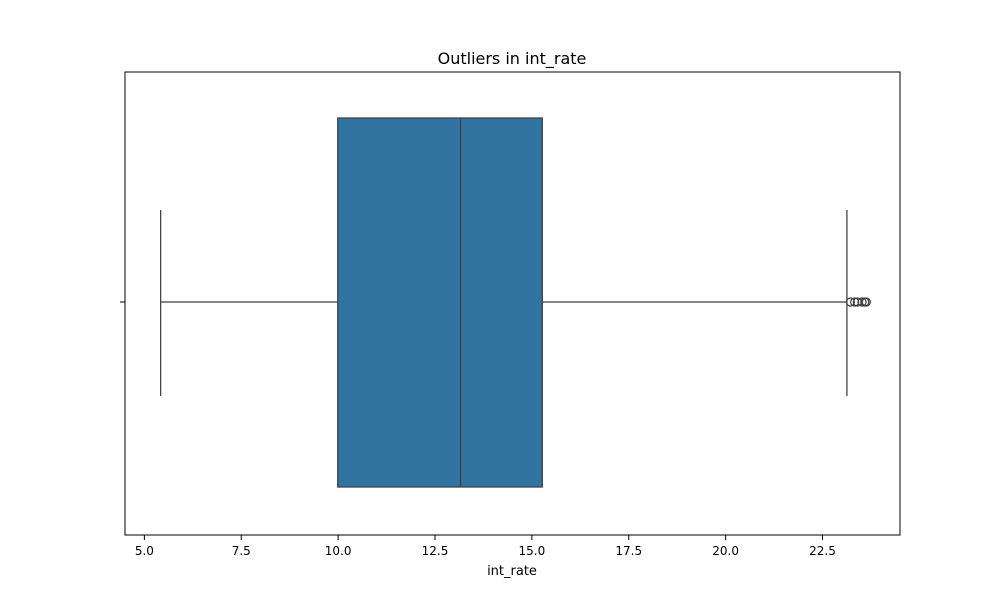 Image resolution: width=1000 pixels, height=604 pixels. What do you see at coordinates (440, 302) in the screenshot?
I see `iqr-box` at bounding box center [440, 302].